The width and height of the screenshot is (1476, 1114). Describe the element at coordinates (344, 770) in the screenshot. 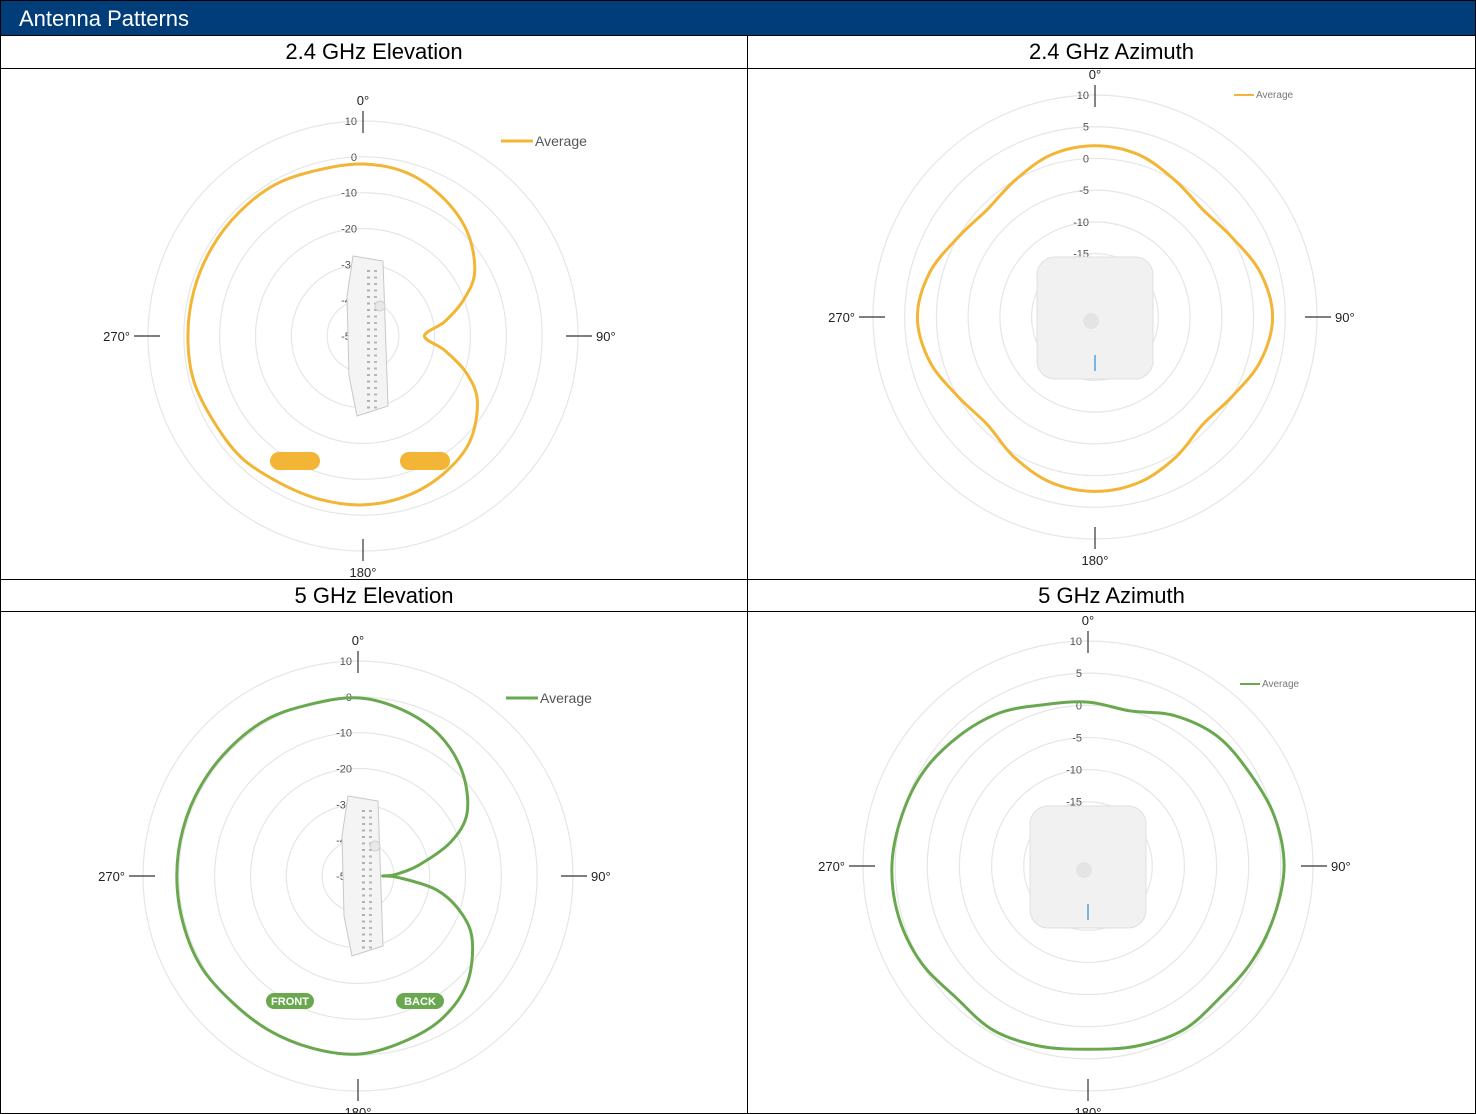

I see `ring-label: -20` at that location.